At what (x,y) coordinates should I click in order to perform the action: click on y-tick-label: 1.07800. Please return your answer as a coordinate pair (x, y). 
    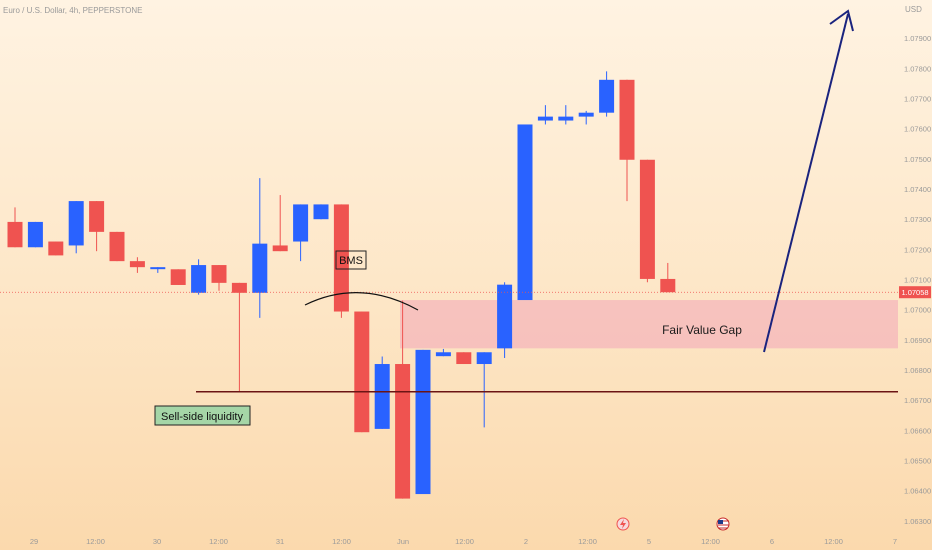
    Looking at the image, I should click on (917, 68).